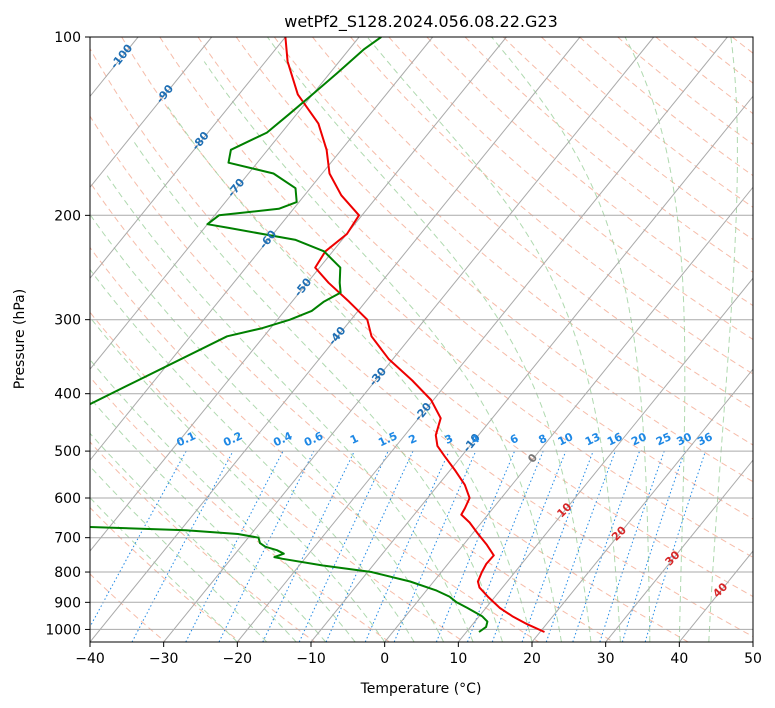 The height and width of the screenshot is (708, 775). What do you see at coordinates (186, 439) in the screenshot?
I see `mixing-ratio-label: 0.1` at bounding box center [186, 439].